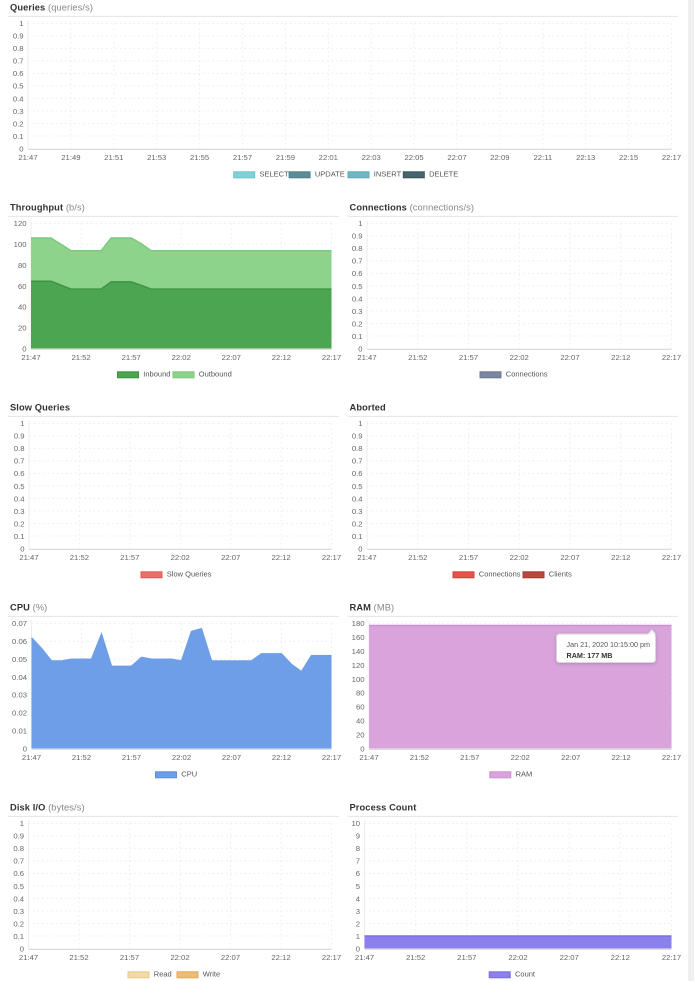 The image size is (694, 981). What do you see at coordinates (358, 923) in the screenshot?
I see `svg-text: 2` at bounding box center [358, 923].